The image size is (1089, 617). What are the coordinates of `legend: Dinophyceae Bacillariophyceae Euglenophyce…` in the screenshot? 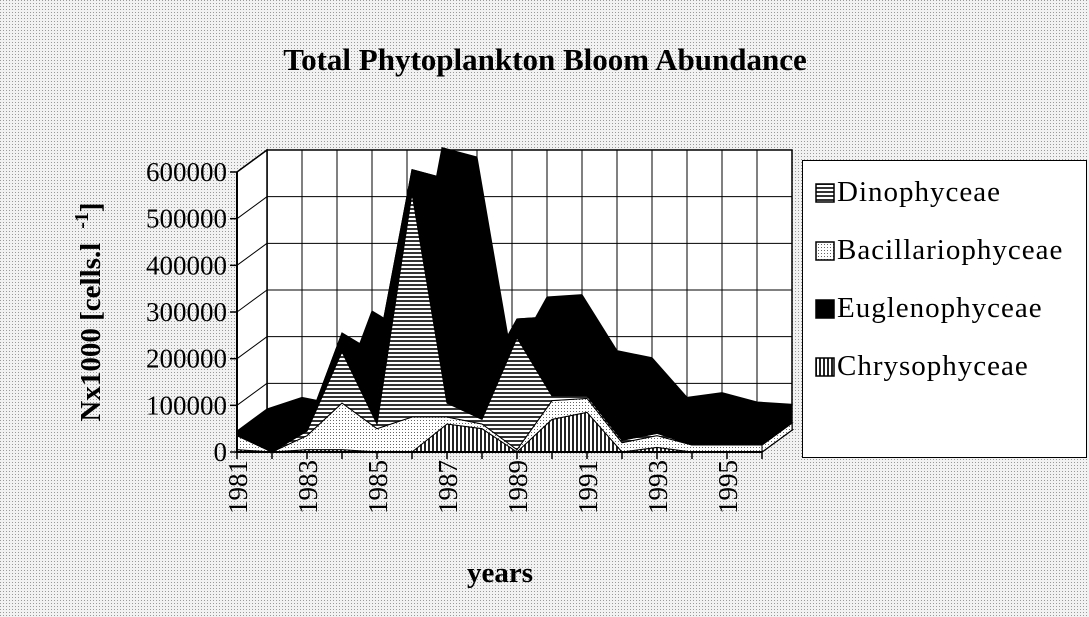 It's located at (944, 309).